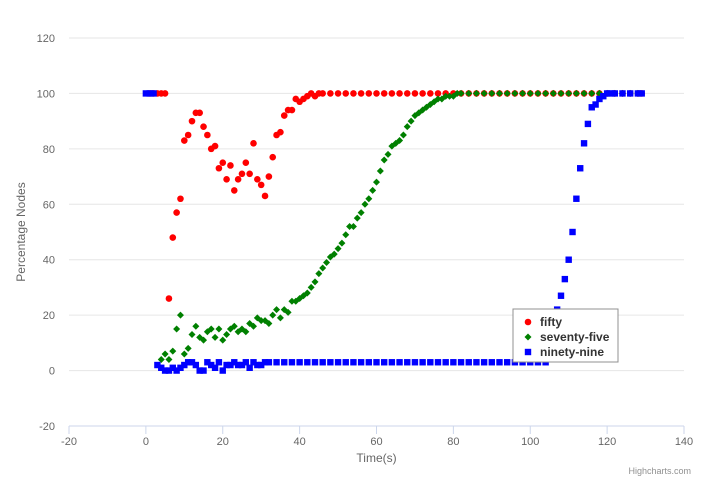 This screenshot has height=500, width=720. Describe the element at coordinates (528, 322) in the screenshot. I see `legend-symbol-fifty` at that location.